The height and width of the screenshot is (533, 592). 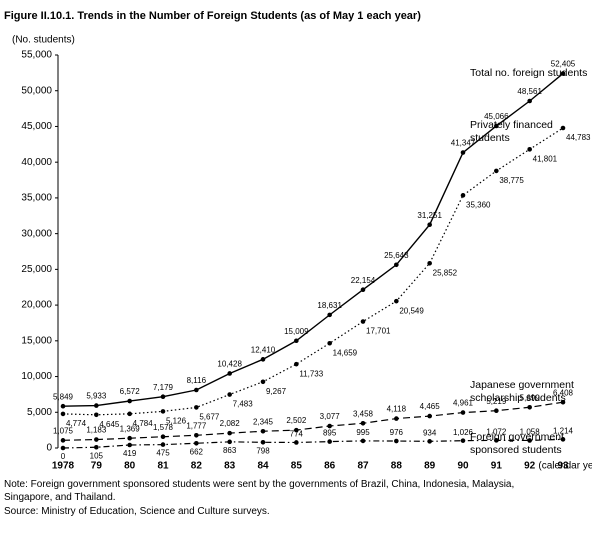 What do you see at coordinates (263, 421) in the screenshot?
I see `value-label: 2,345` at bounding box center [263, 421].